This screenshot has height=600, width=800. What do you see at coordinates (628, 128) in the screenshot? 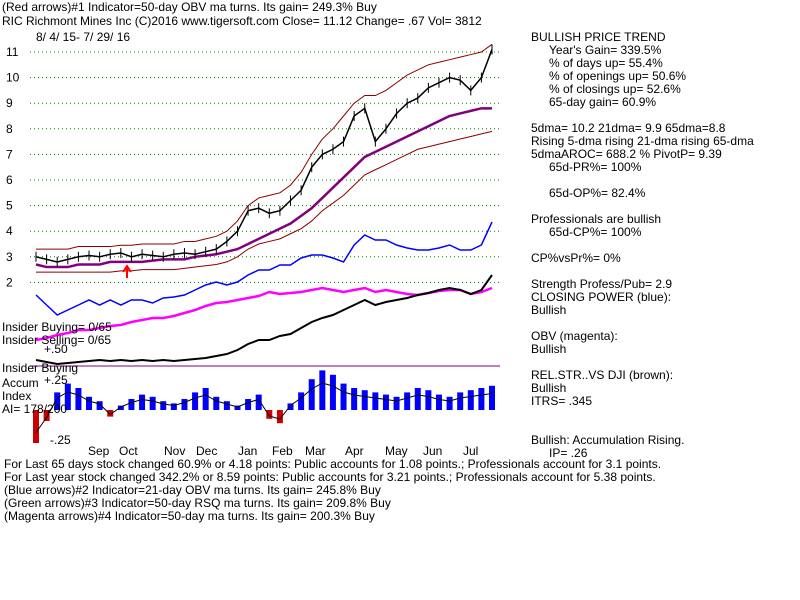
I see `side-line: 5dma= 10.2 21dma= 9.9 65dma=8.8` at bounding box center [628, 128].